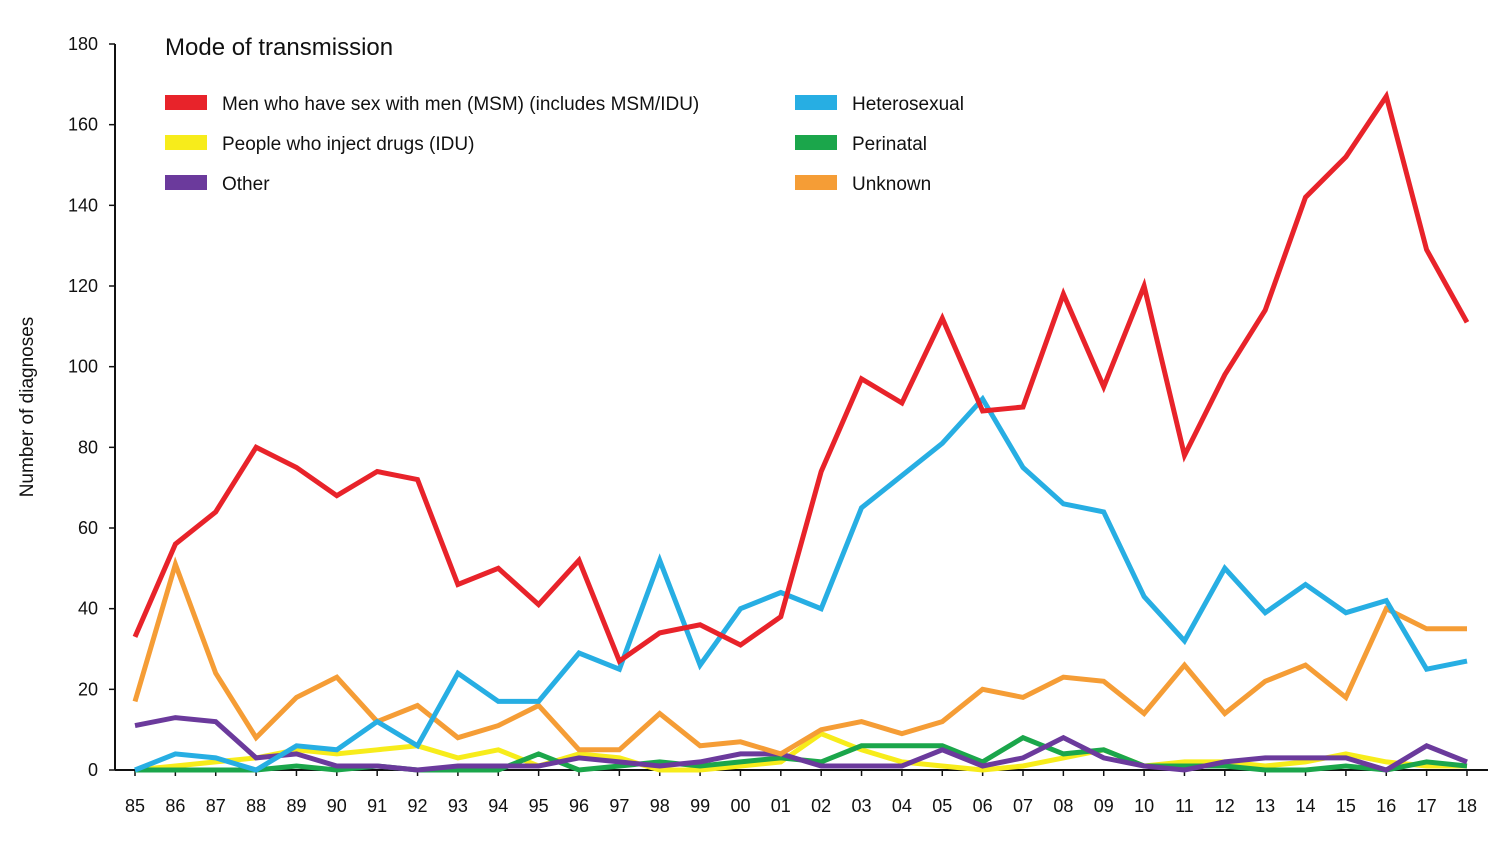  I want to click on y-tick-label: 180, so click(83, 44).